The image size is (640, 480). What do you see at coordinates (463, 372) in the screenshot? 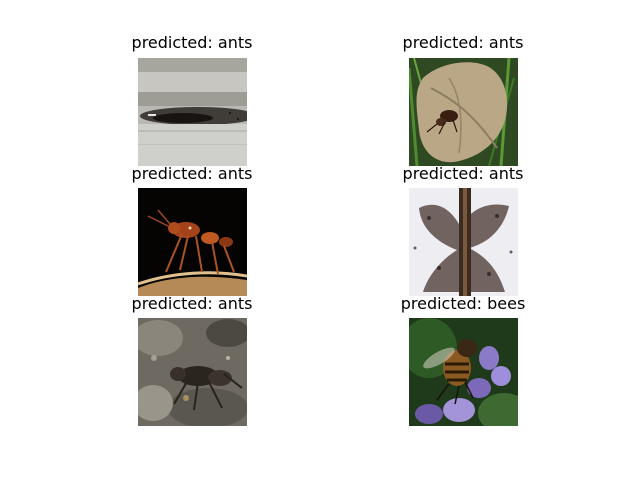
I see `bee-on-lavender-image` at bounding box center [463, 372].